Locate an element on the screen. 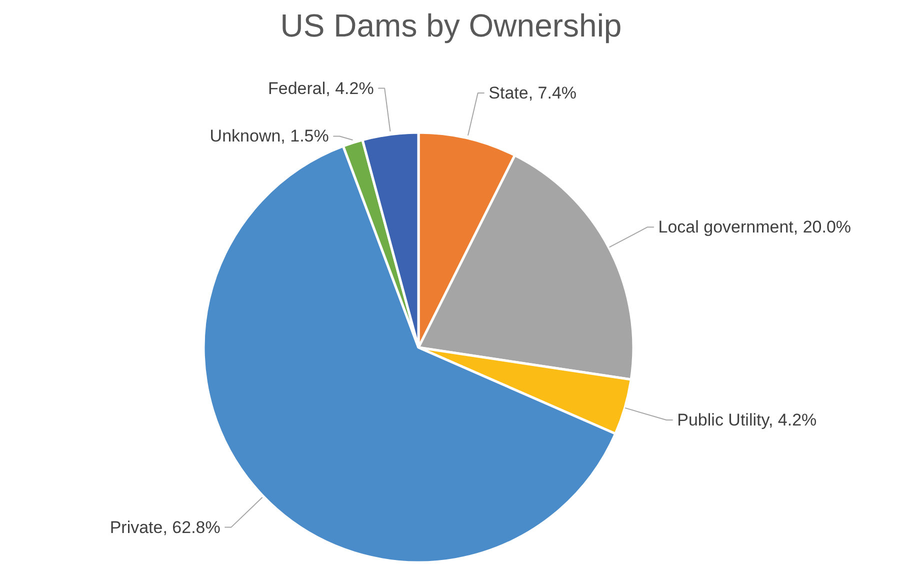 This screenshot has width=901, height=568. slice-label: Local government, 20.0% is located at coordinates (755, 227).